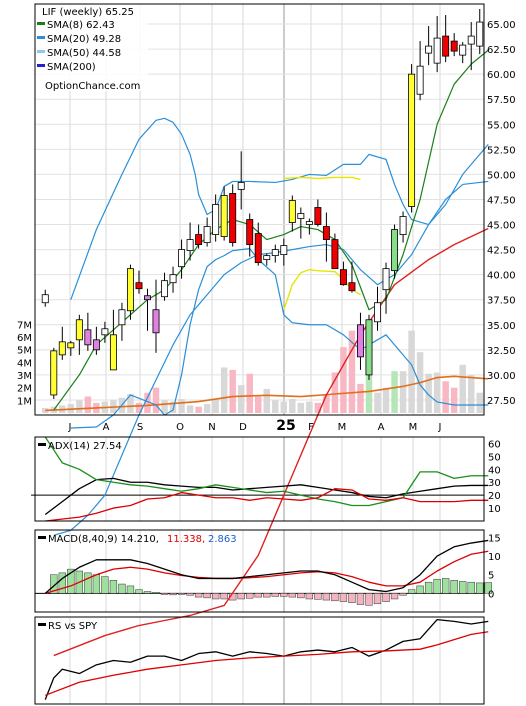 This screenshot has width=526, height=706. I want to click on x-axis-label: O, so click(180, 427).